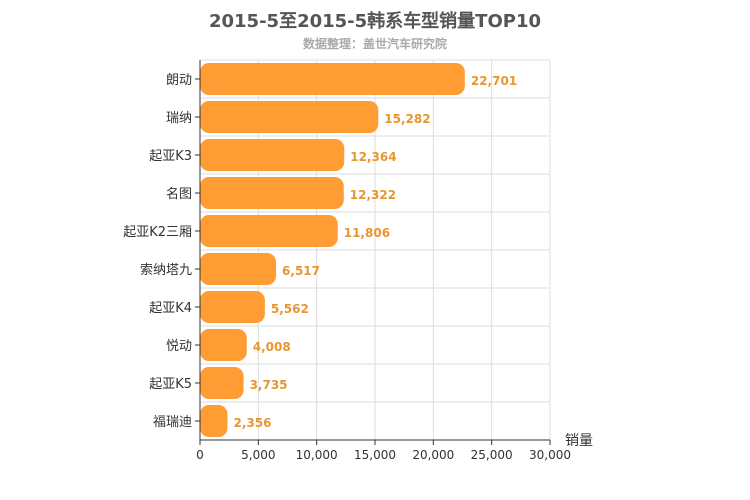 This screenshot has height=500, width=750. What do you see at coordinates (179, 118) in the screenshot?
I see `category-label: 瑞纳` at bounding box center [179, 118].